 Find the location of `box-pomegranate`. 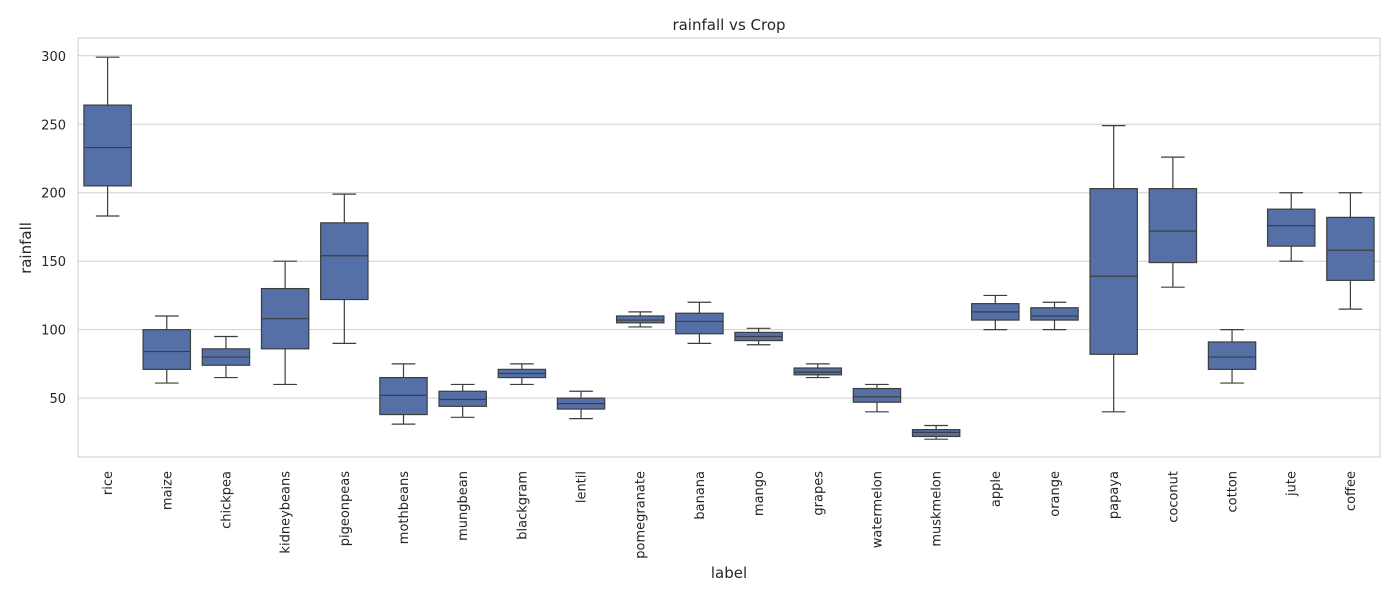

box-pomegranate is located at coordinates (640, 319).